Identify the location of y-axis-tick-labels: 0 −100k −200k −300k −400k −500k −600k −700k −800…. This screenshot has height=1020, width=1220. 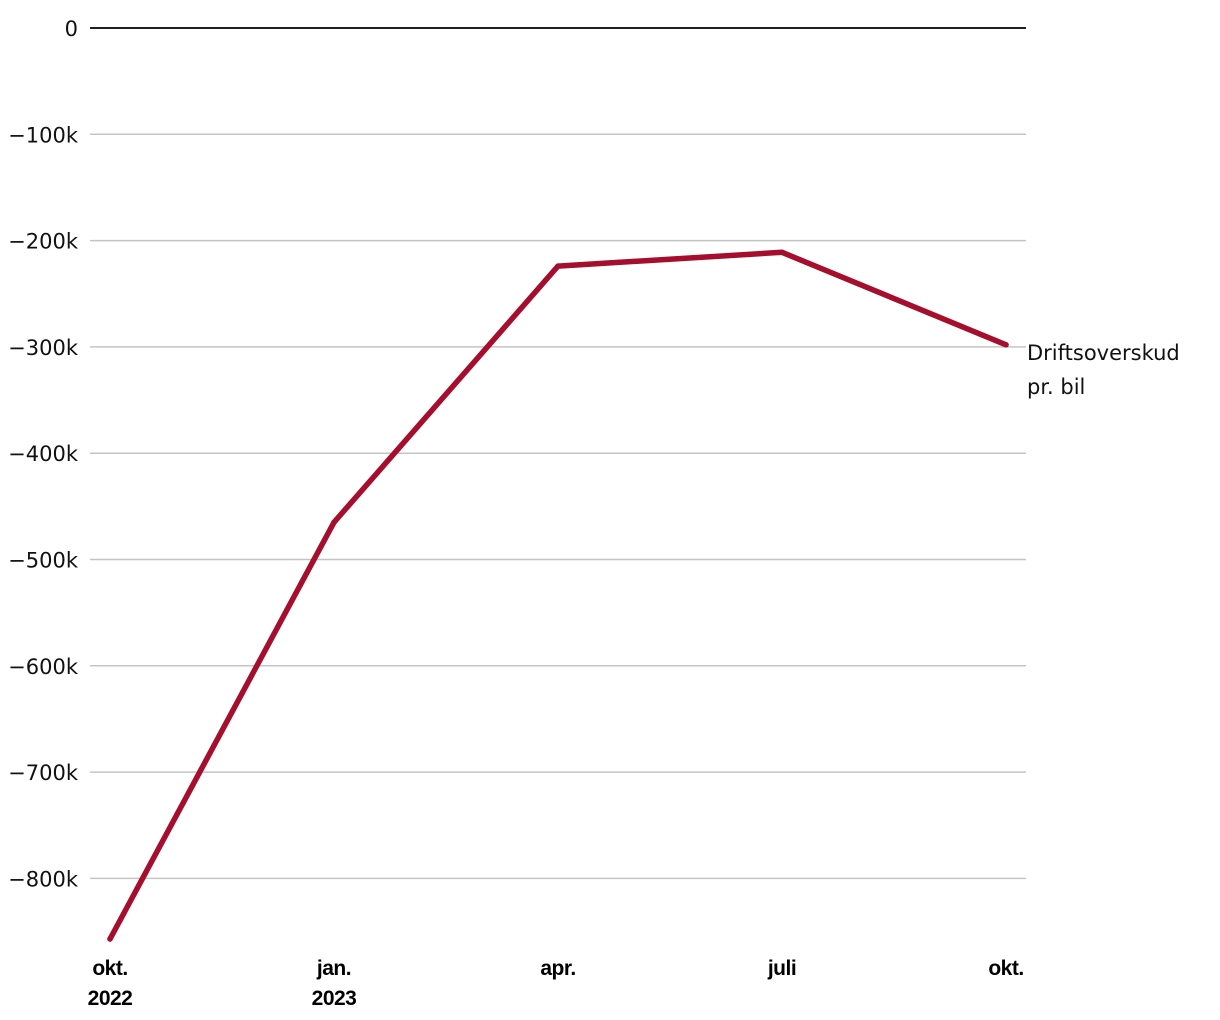
(43, 454).